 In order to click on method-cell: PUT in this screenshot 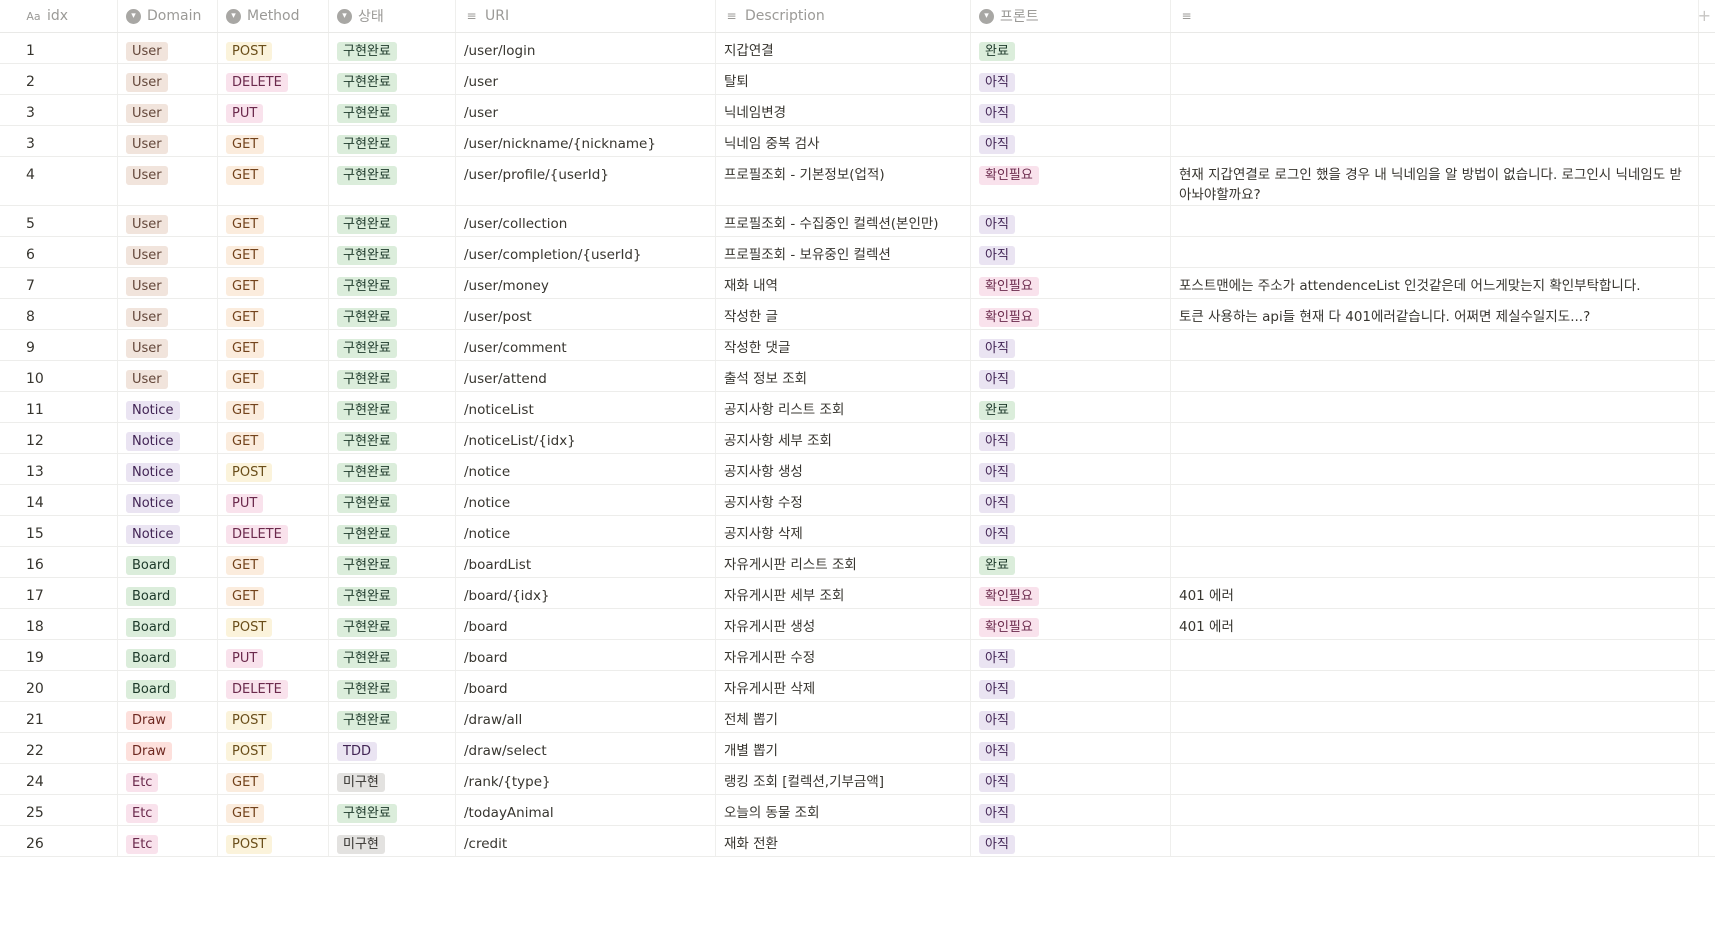, I will do `click(273, 655)`.